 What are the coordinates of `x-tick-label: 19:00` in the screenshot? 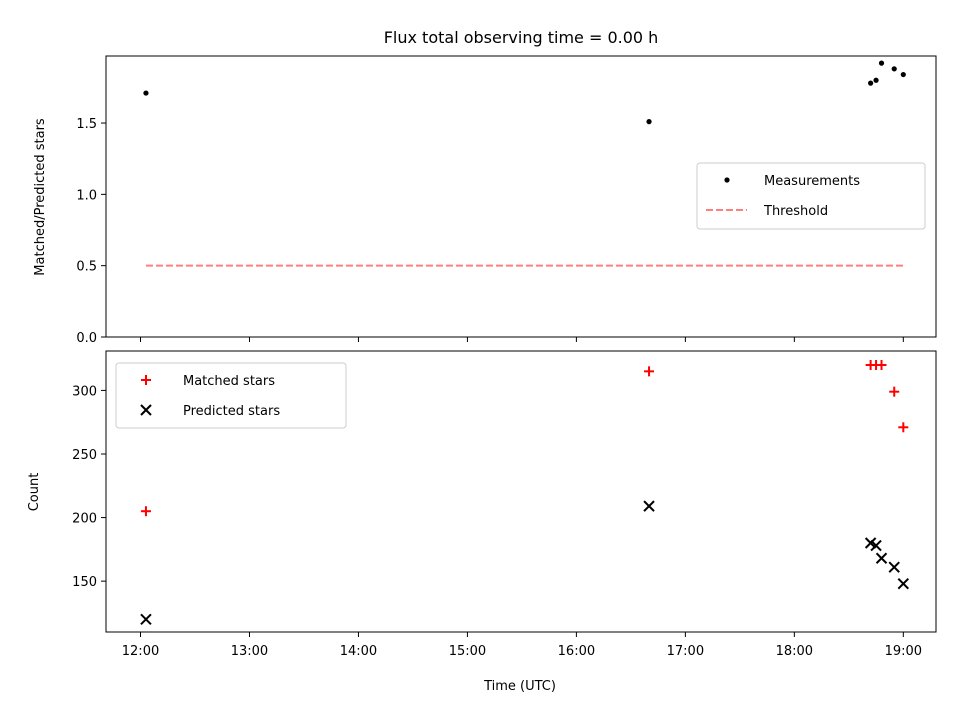 It's located at (903, 651).